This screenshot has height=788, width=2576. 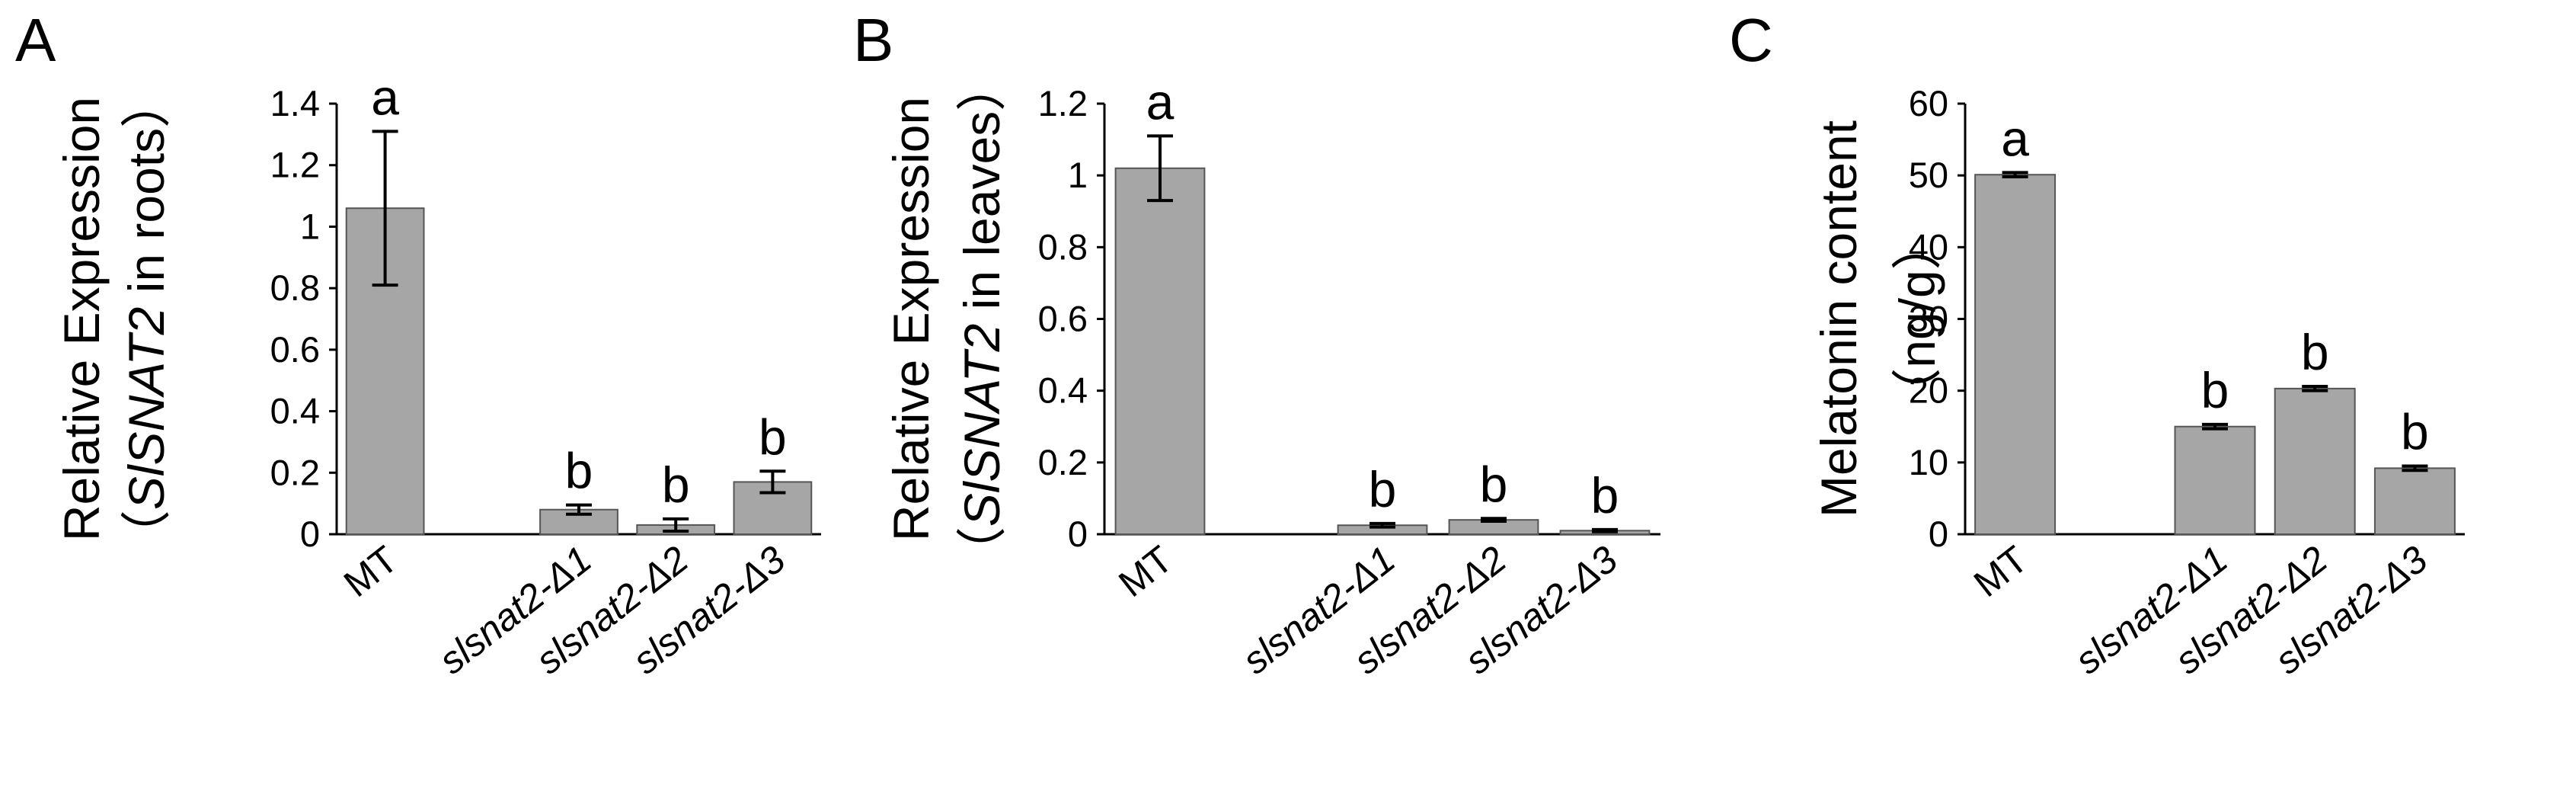 What do you see at coordinates (146, 192) in the screenshot?
I see `y-axis-label-part: in roots）` at bounding box center [146, 192].